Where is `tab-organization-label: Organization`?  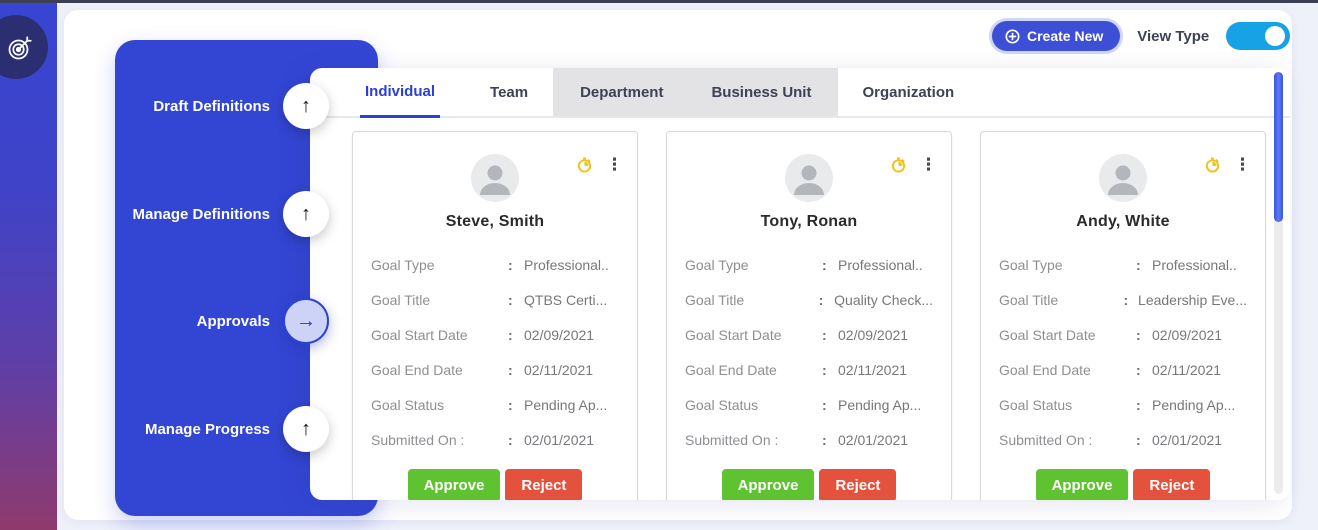
tab-organization-label: Organization is located at coordinates (908, 92).